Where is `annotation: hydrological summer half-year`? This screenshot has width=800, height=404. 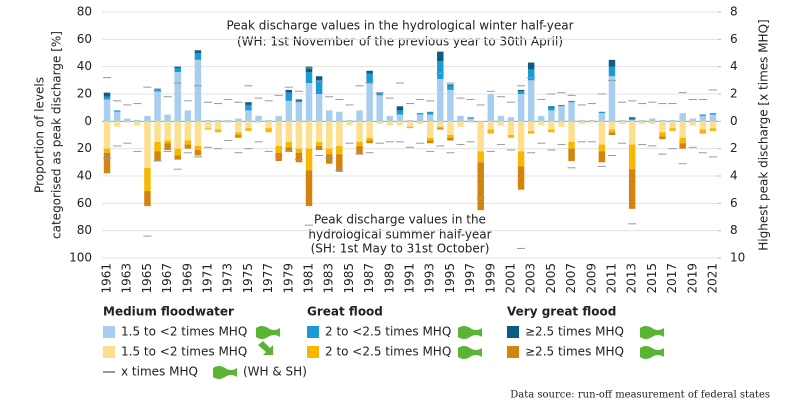 annotation: hydrological summer half-year is located at coordinates (399, 235).